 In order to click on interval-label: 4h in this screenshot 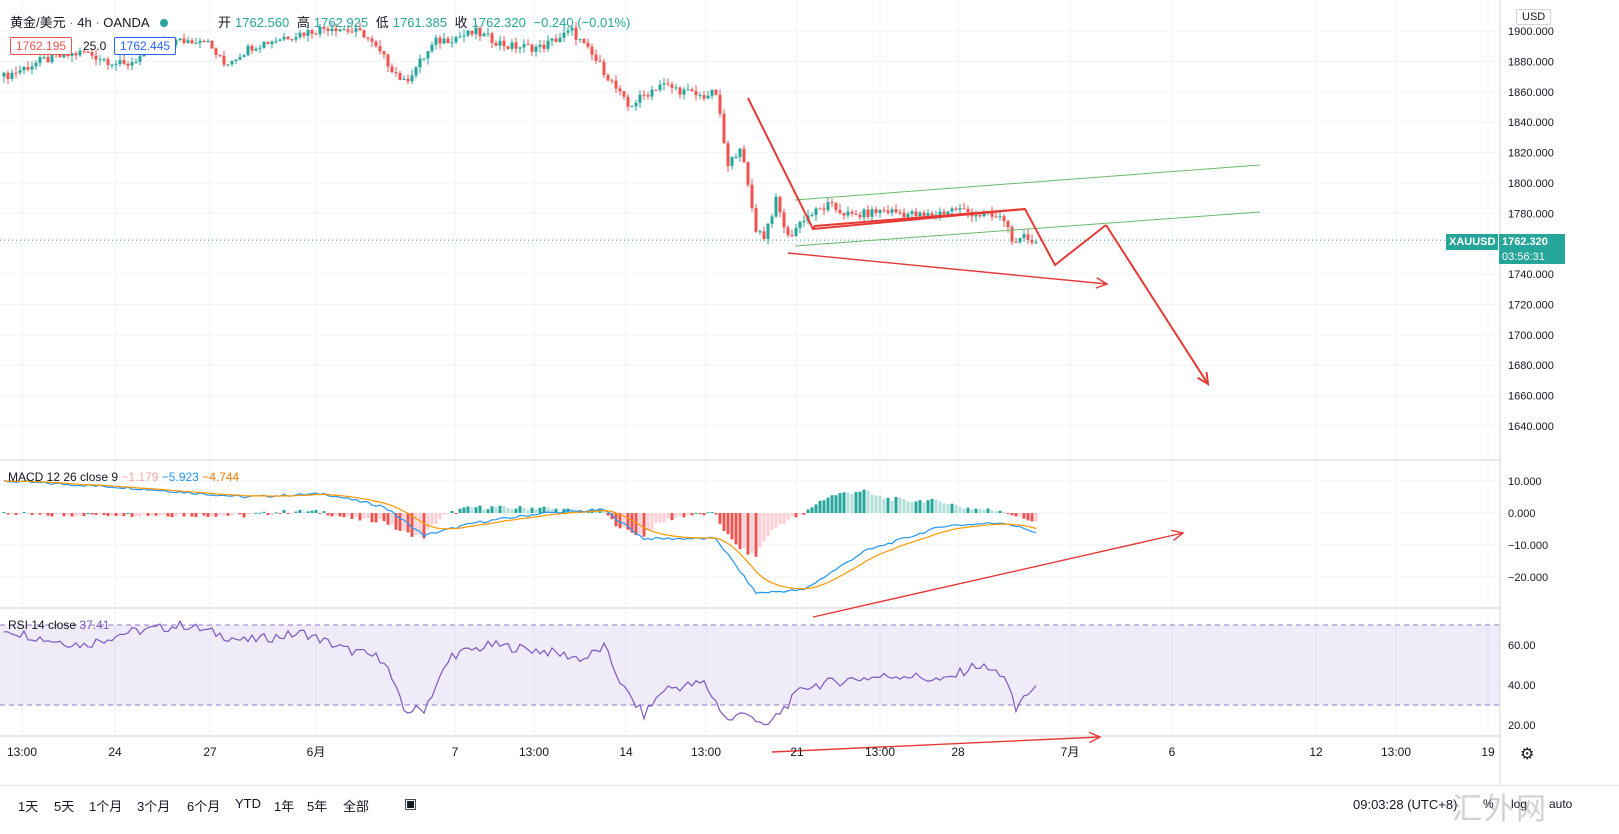, I will do `click(84, 22)`.